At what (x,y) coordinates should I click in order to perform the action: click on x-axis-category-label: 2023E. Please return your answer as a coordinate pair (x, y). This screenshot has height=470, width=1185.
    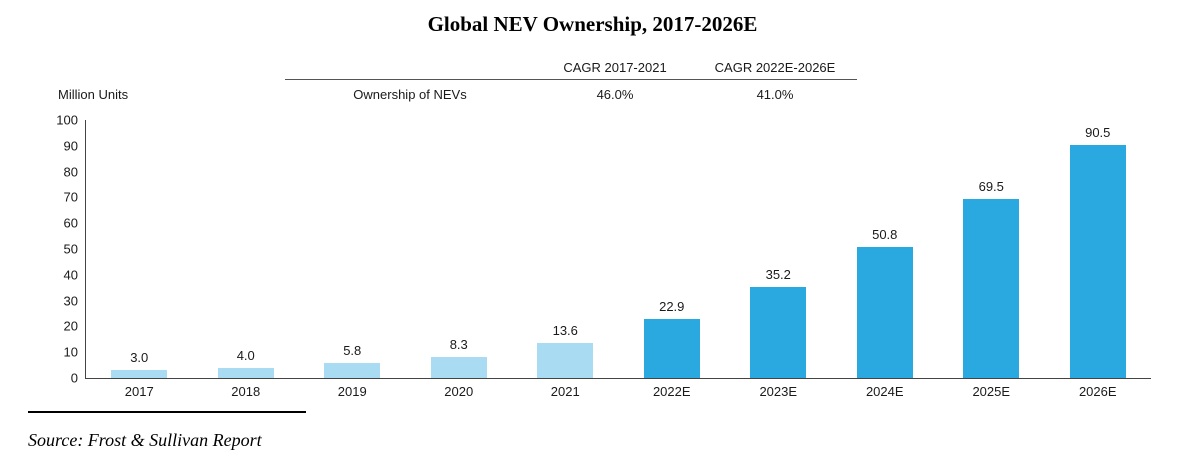
    Looking at the image, I should click on (778, 391).